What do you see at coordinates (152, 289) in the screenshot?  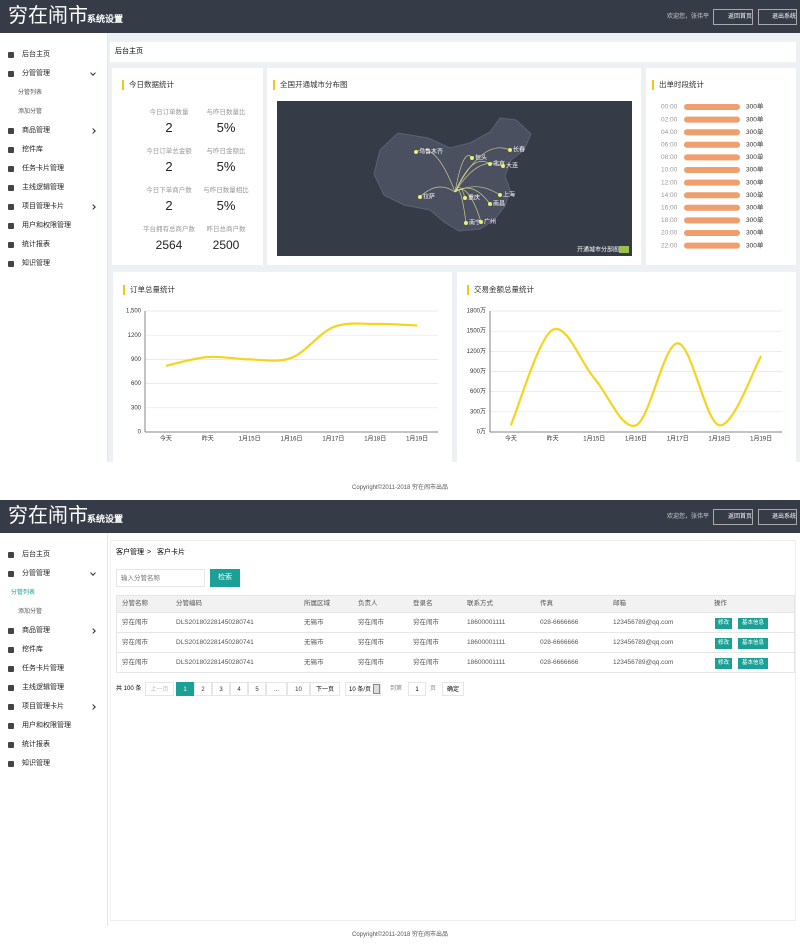 I see `panel-title: 订单总量统计` at bounding box center [152, 289].